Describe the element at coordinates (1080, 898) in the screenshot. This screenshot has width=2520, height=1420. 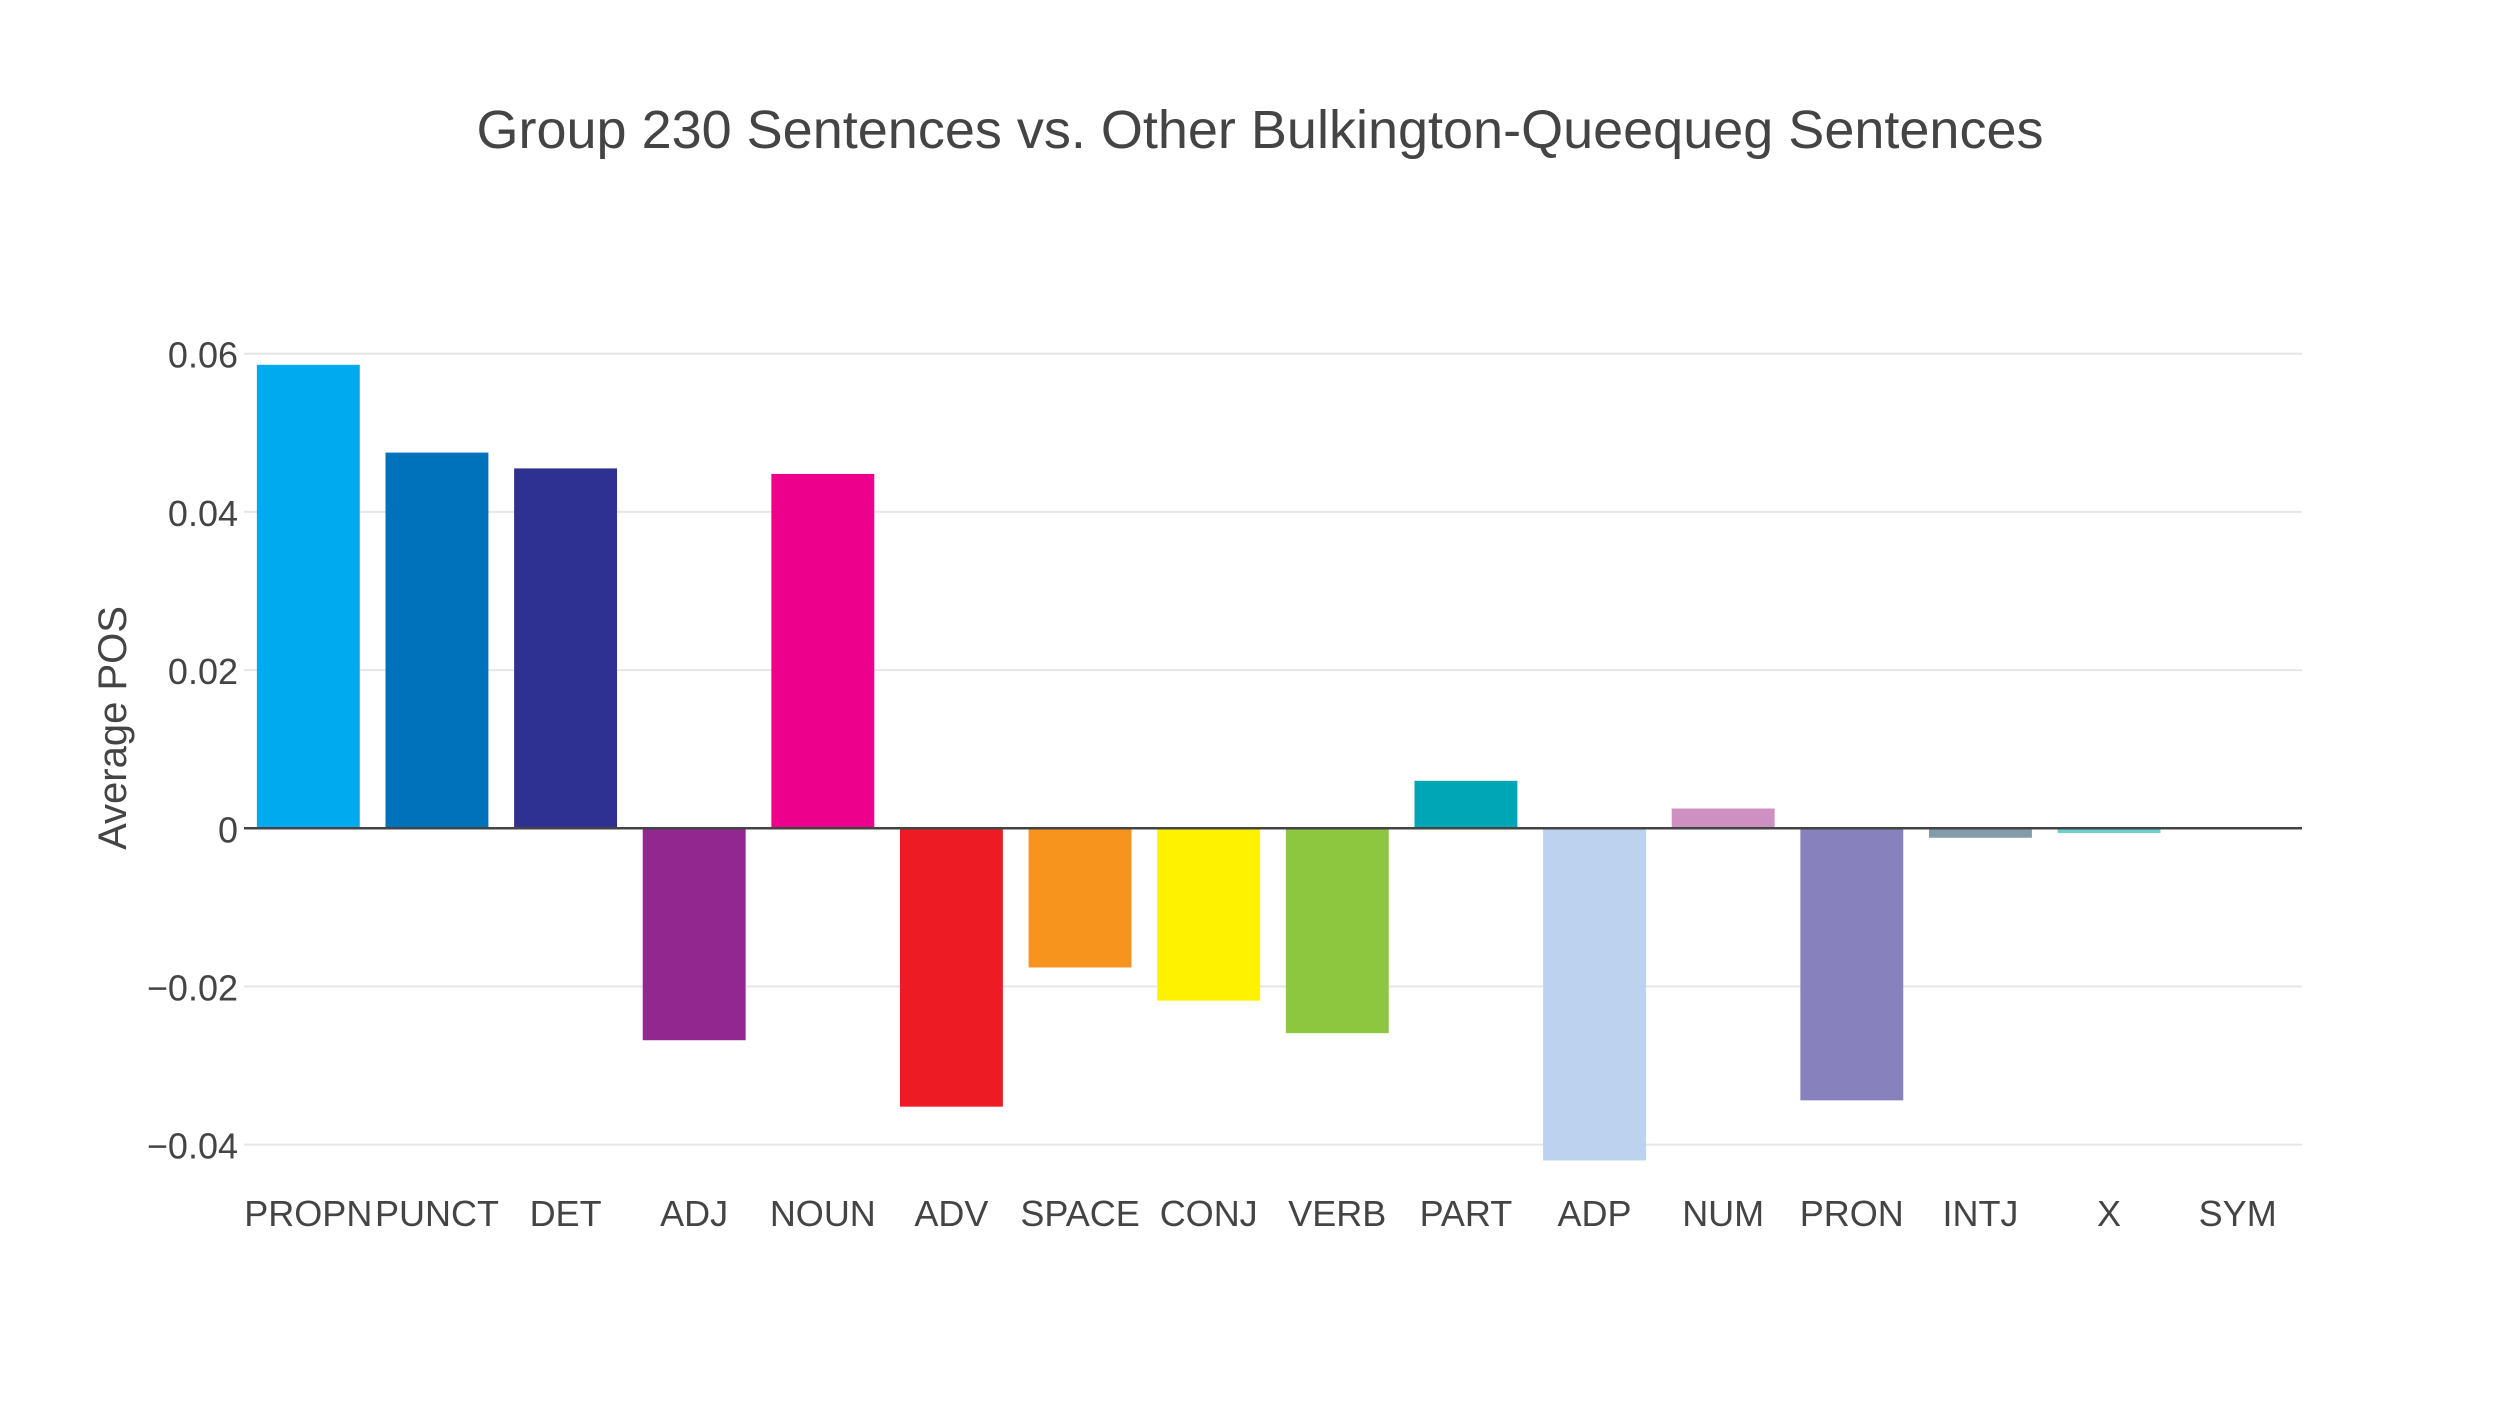
I see `bar-space: SPACE: -0.0176` at that location.